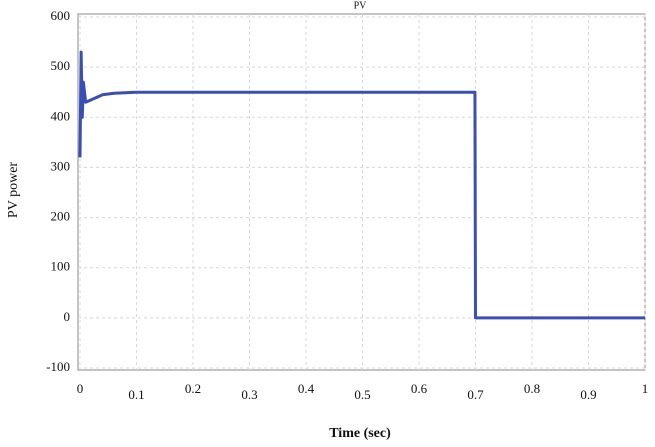  What do you see at coordinates (362, 394) in the screenshot?
I see `x-tick-label: 0.5` at bounding box center [362, 394].